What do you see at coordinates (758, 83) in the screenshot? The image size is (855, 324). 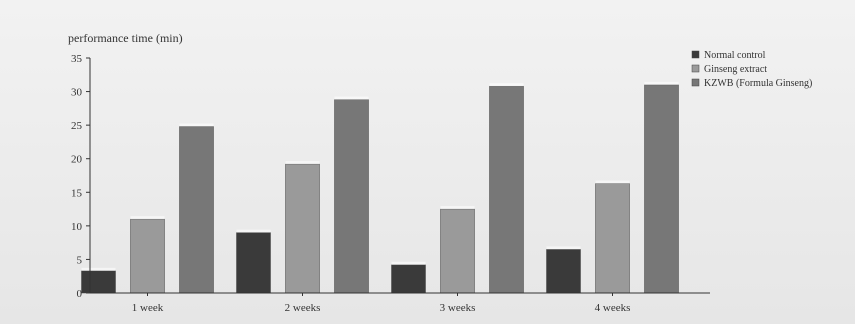 I see `legend-label: KZWB (Formula Ginseng)` at bounding box center [758, 83].